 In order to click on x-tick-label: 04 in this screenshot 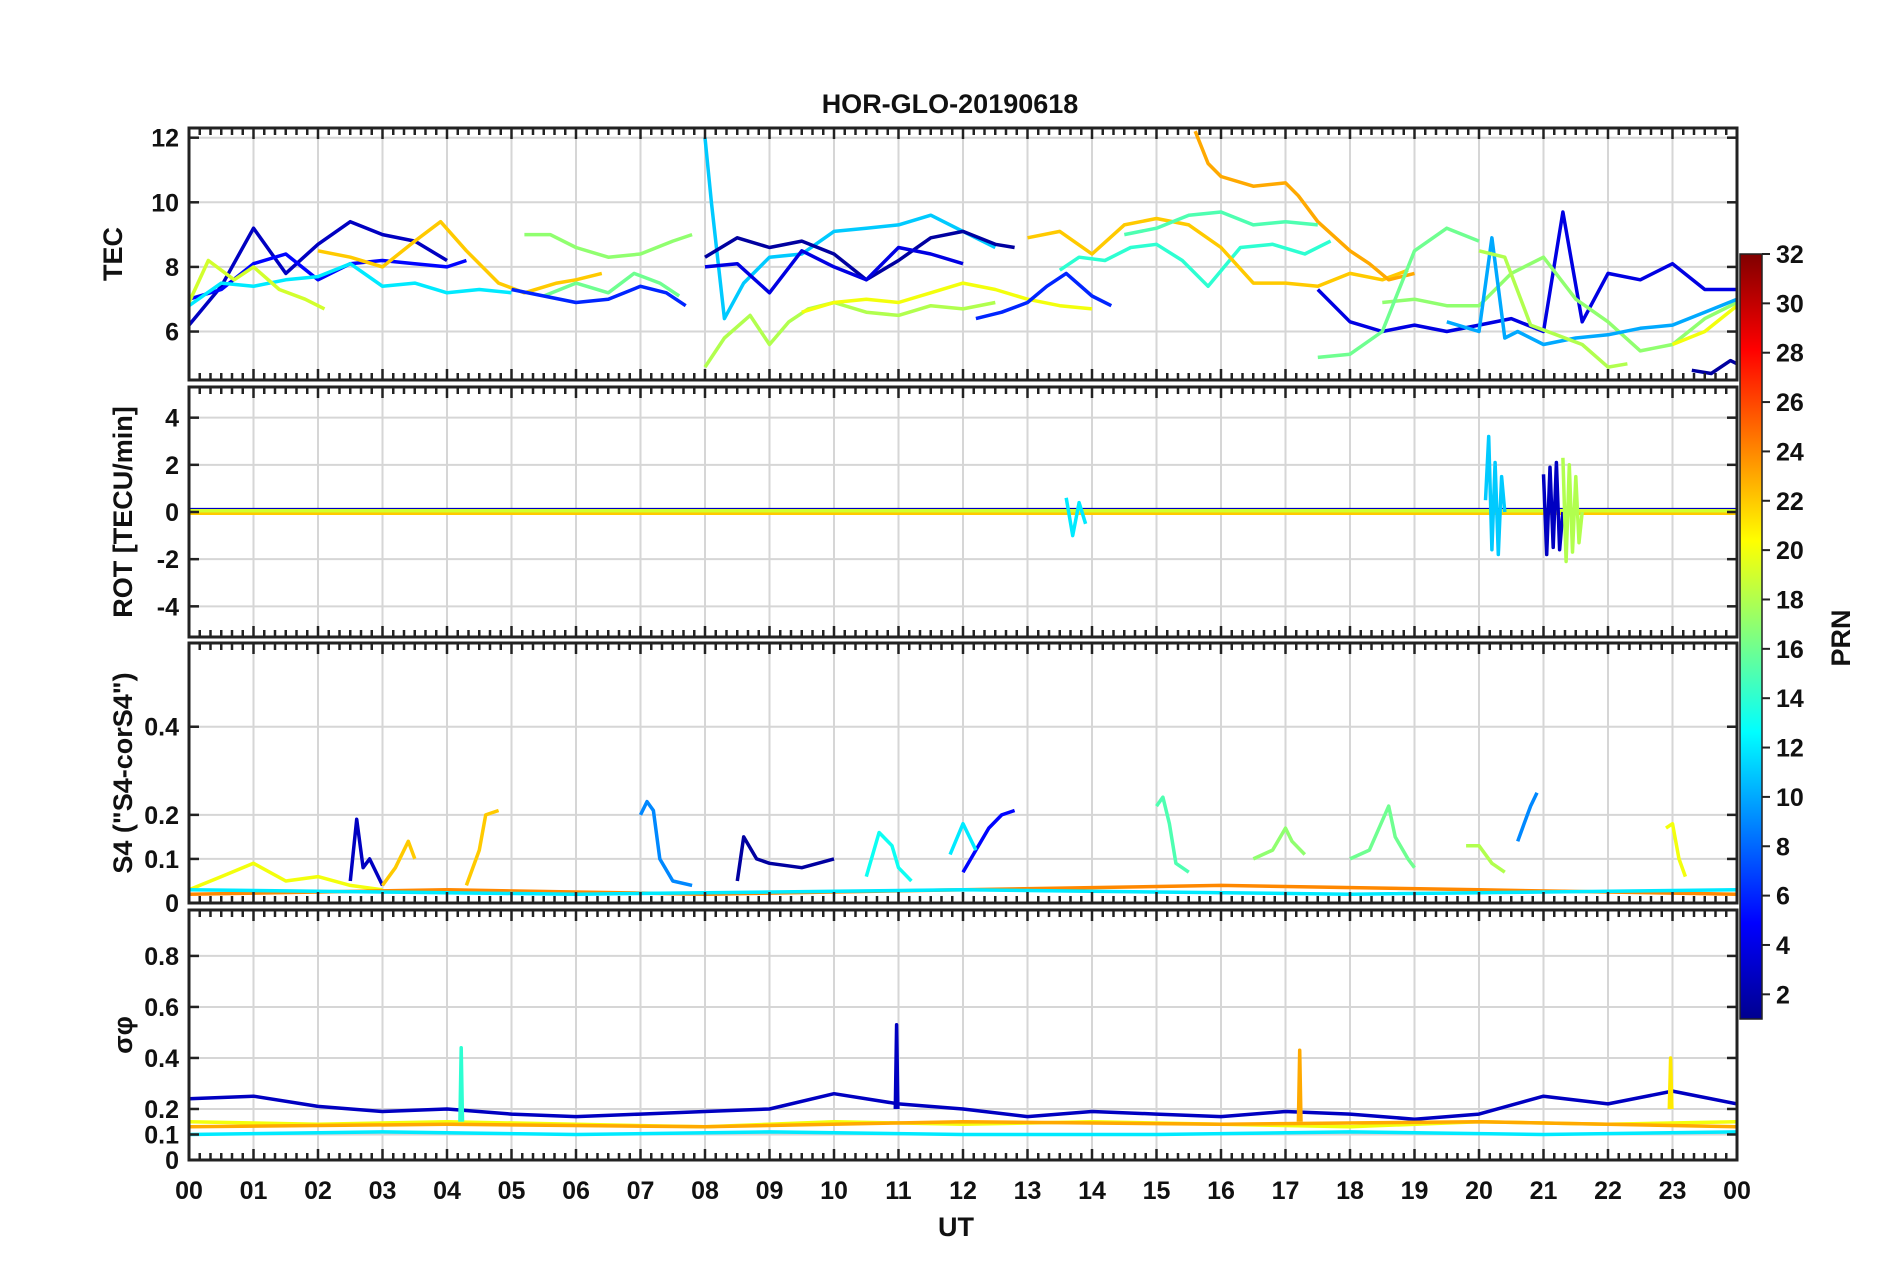, I will do `click(447, 1191)`.